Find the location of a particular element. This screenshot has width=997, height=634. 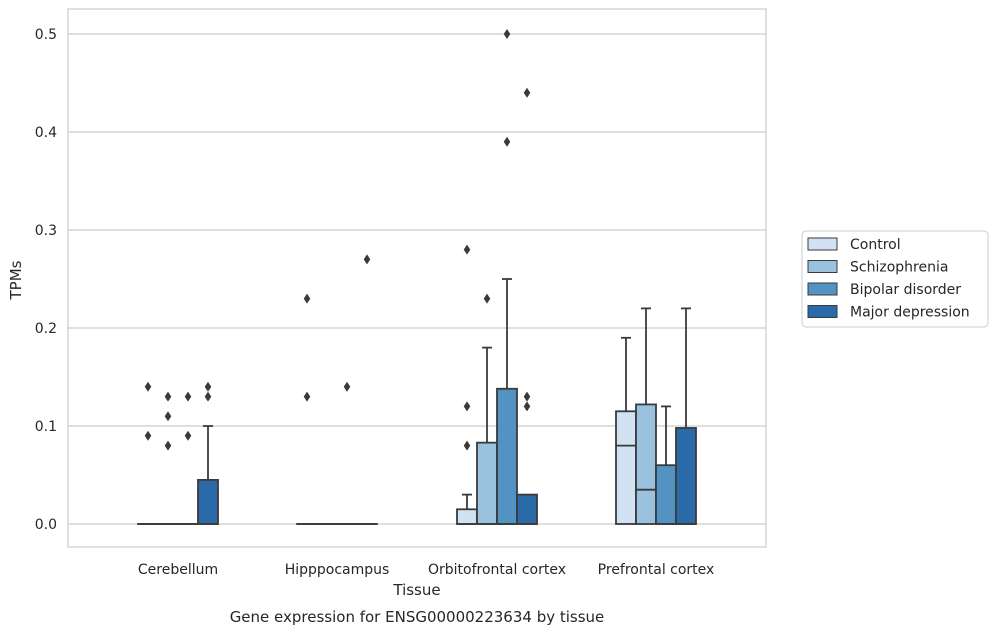

y-tick-label: 0.2 is located at coordinates (46, 329).